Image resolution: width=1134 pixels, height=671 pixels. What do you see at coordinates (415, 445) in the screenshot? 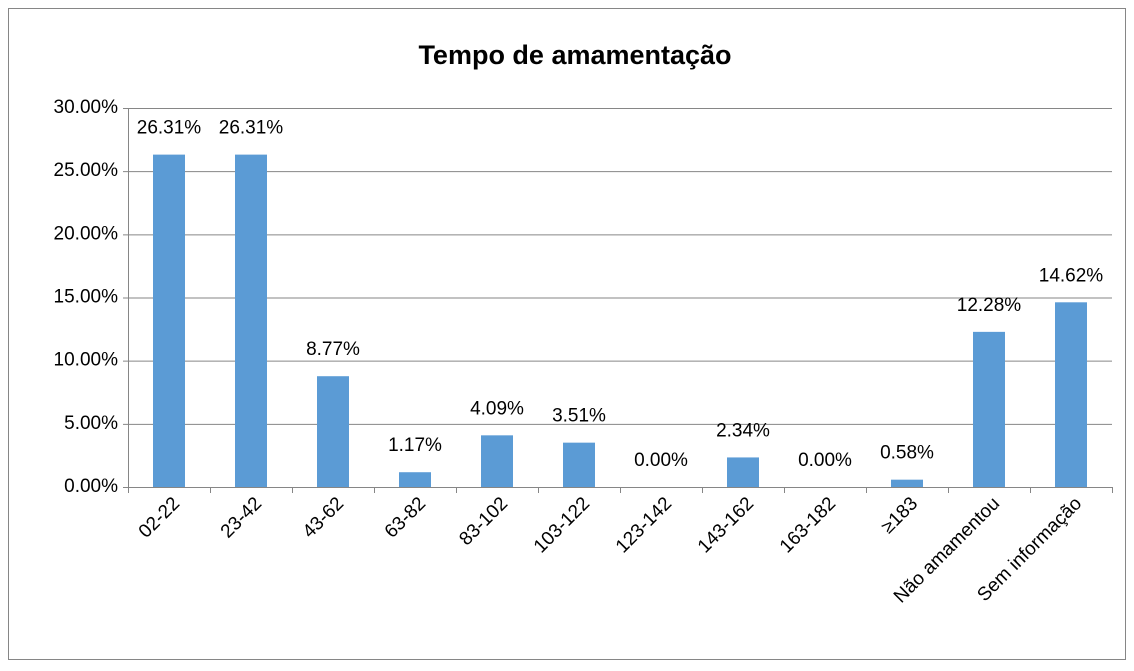
I see `data-label: 1.17%` at bounding box center [415, 445].